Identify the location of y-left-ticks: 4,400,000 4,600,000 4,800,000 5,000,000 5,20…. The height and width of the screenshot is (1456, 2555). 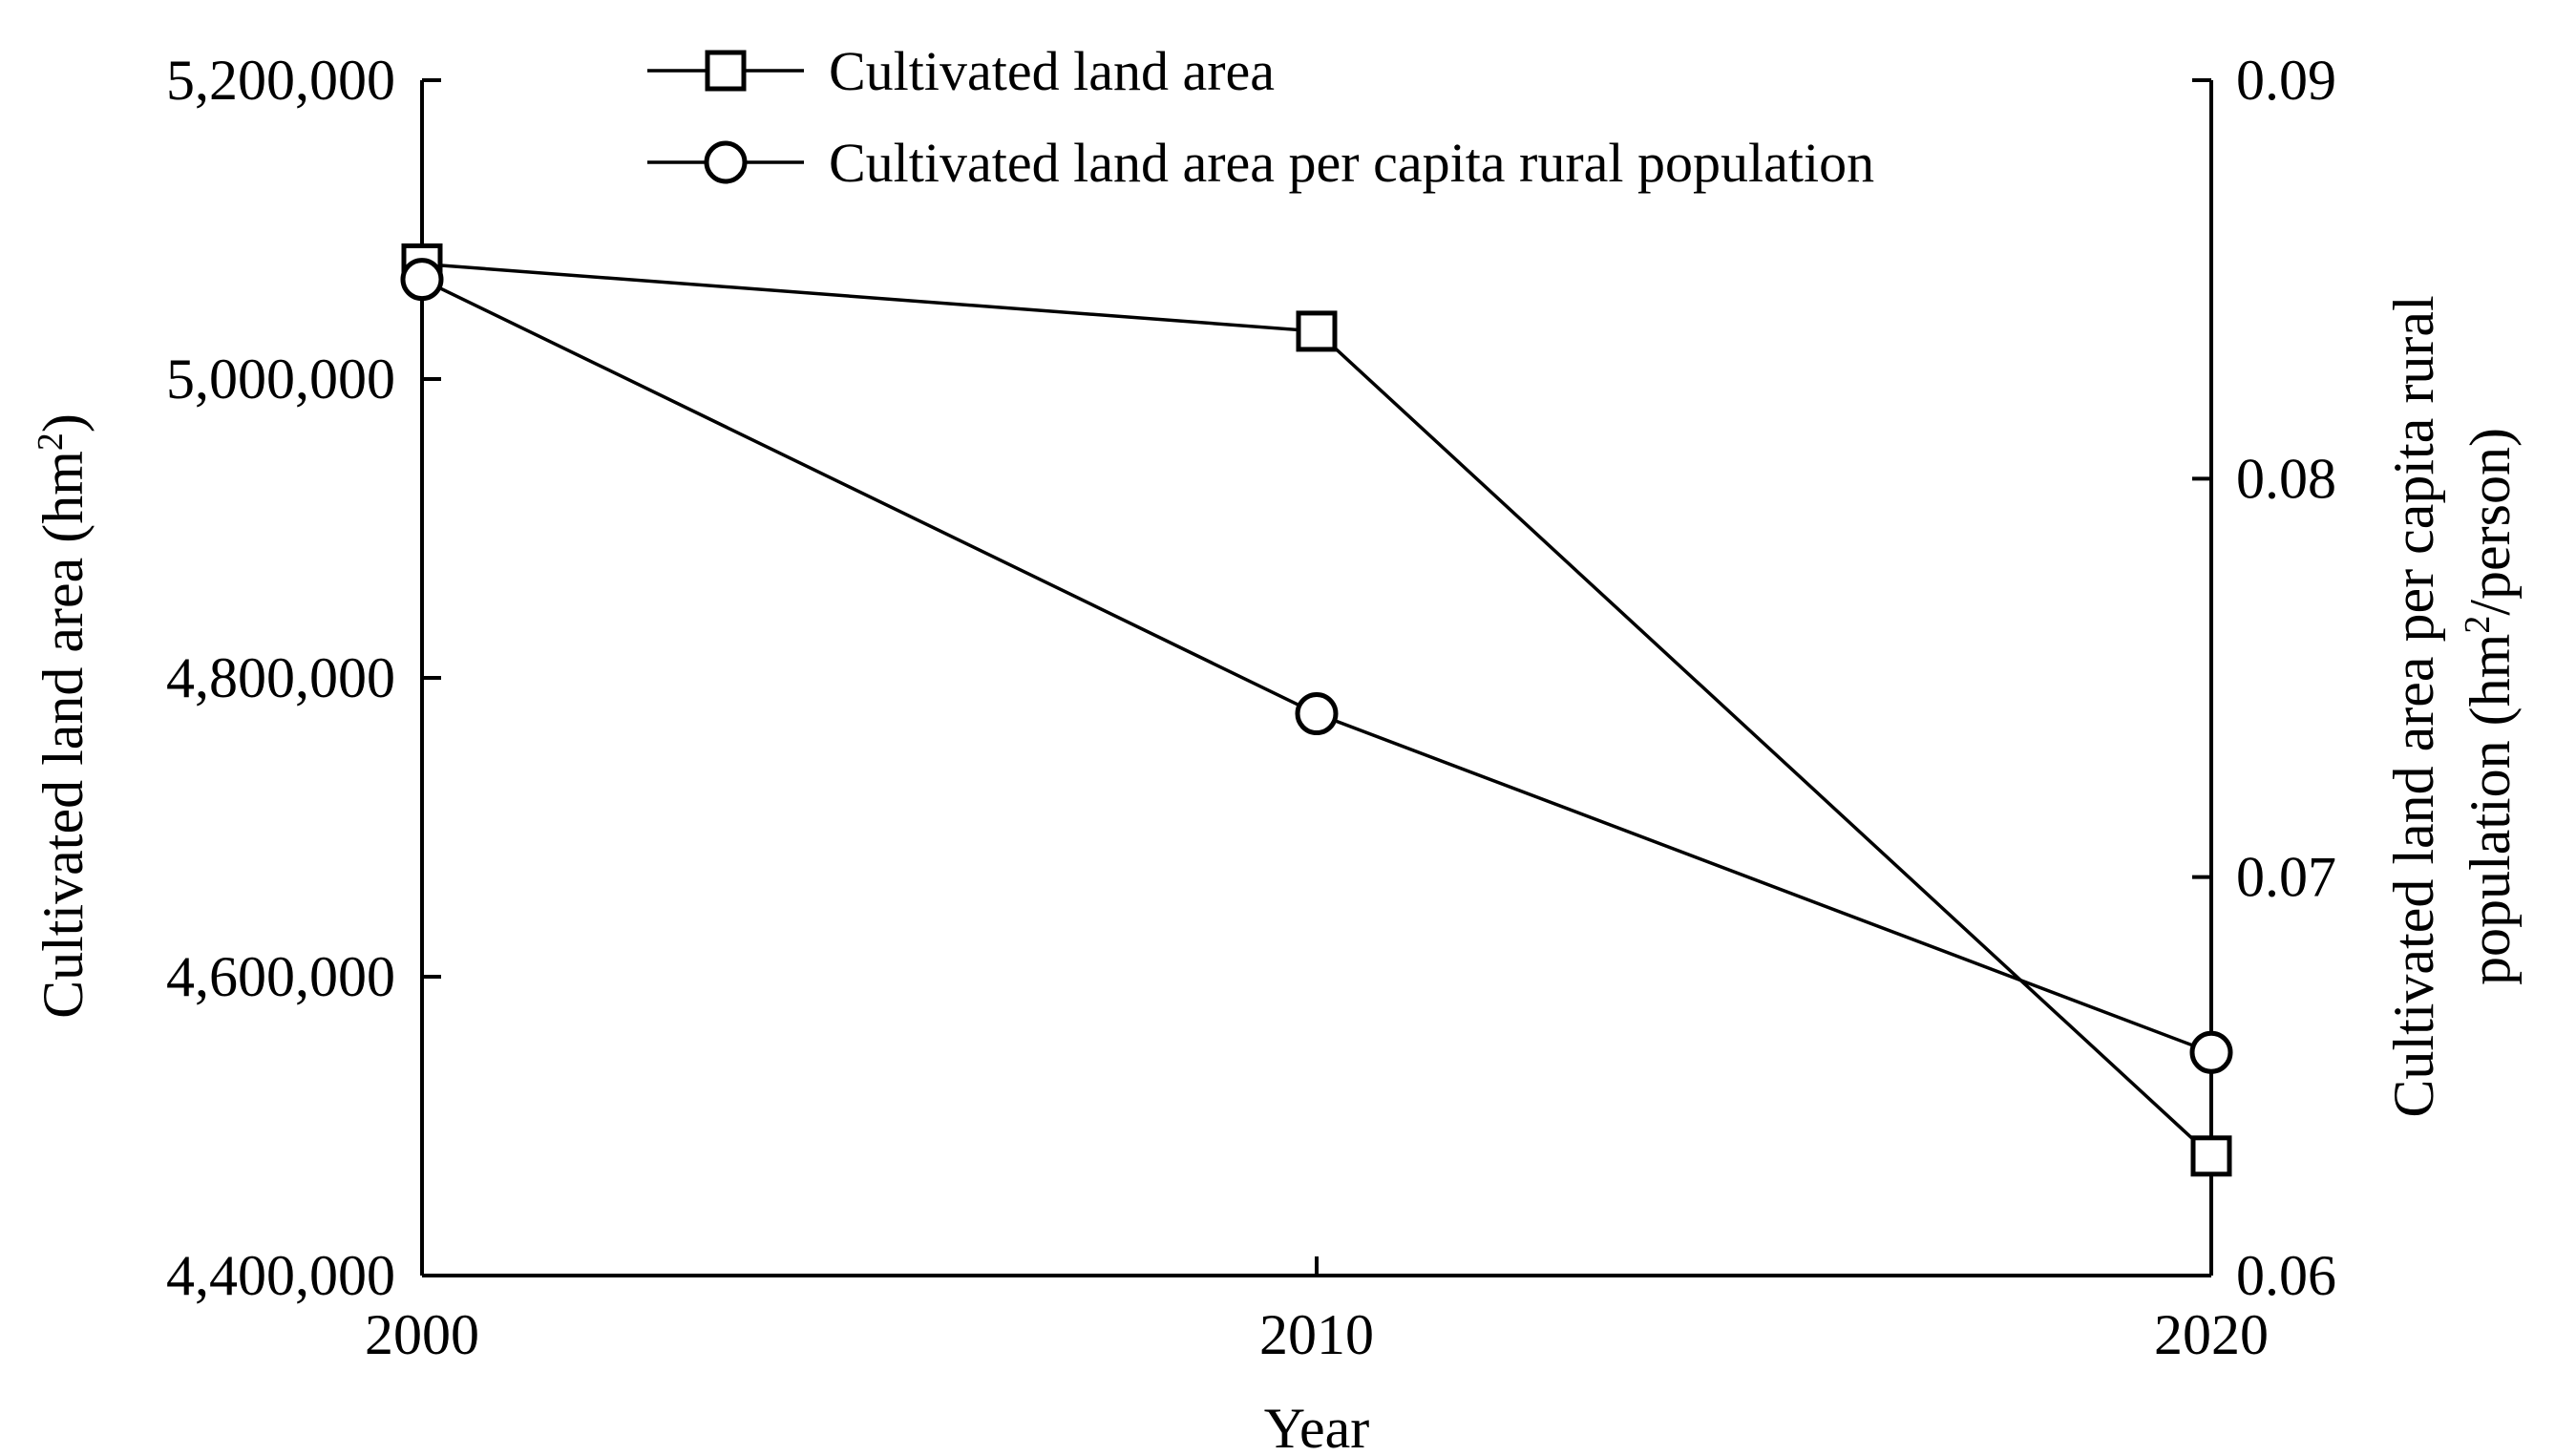
(303, 678).